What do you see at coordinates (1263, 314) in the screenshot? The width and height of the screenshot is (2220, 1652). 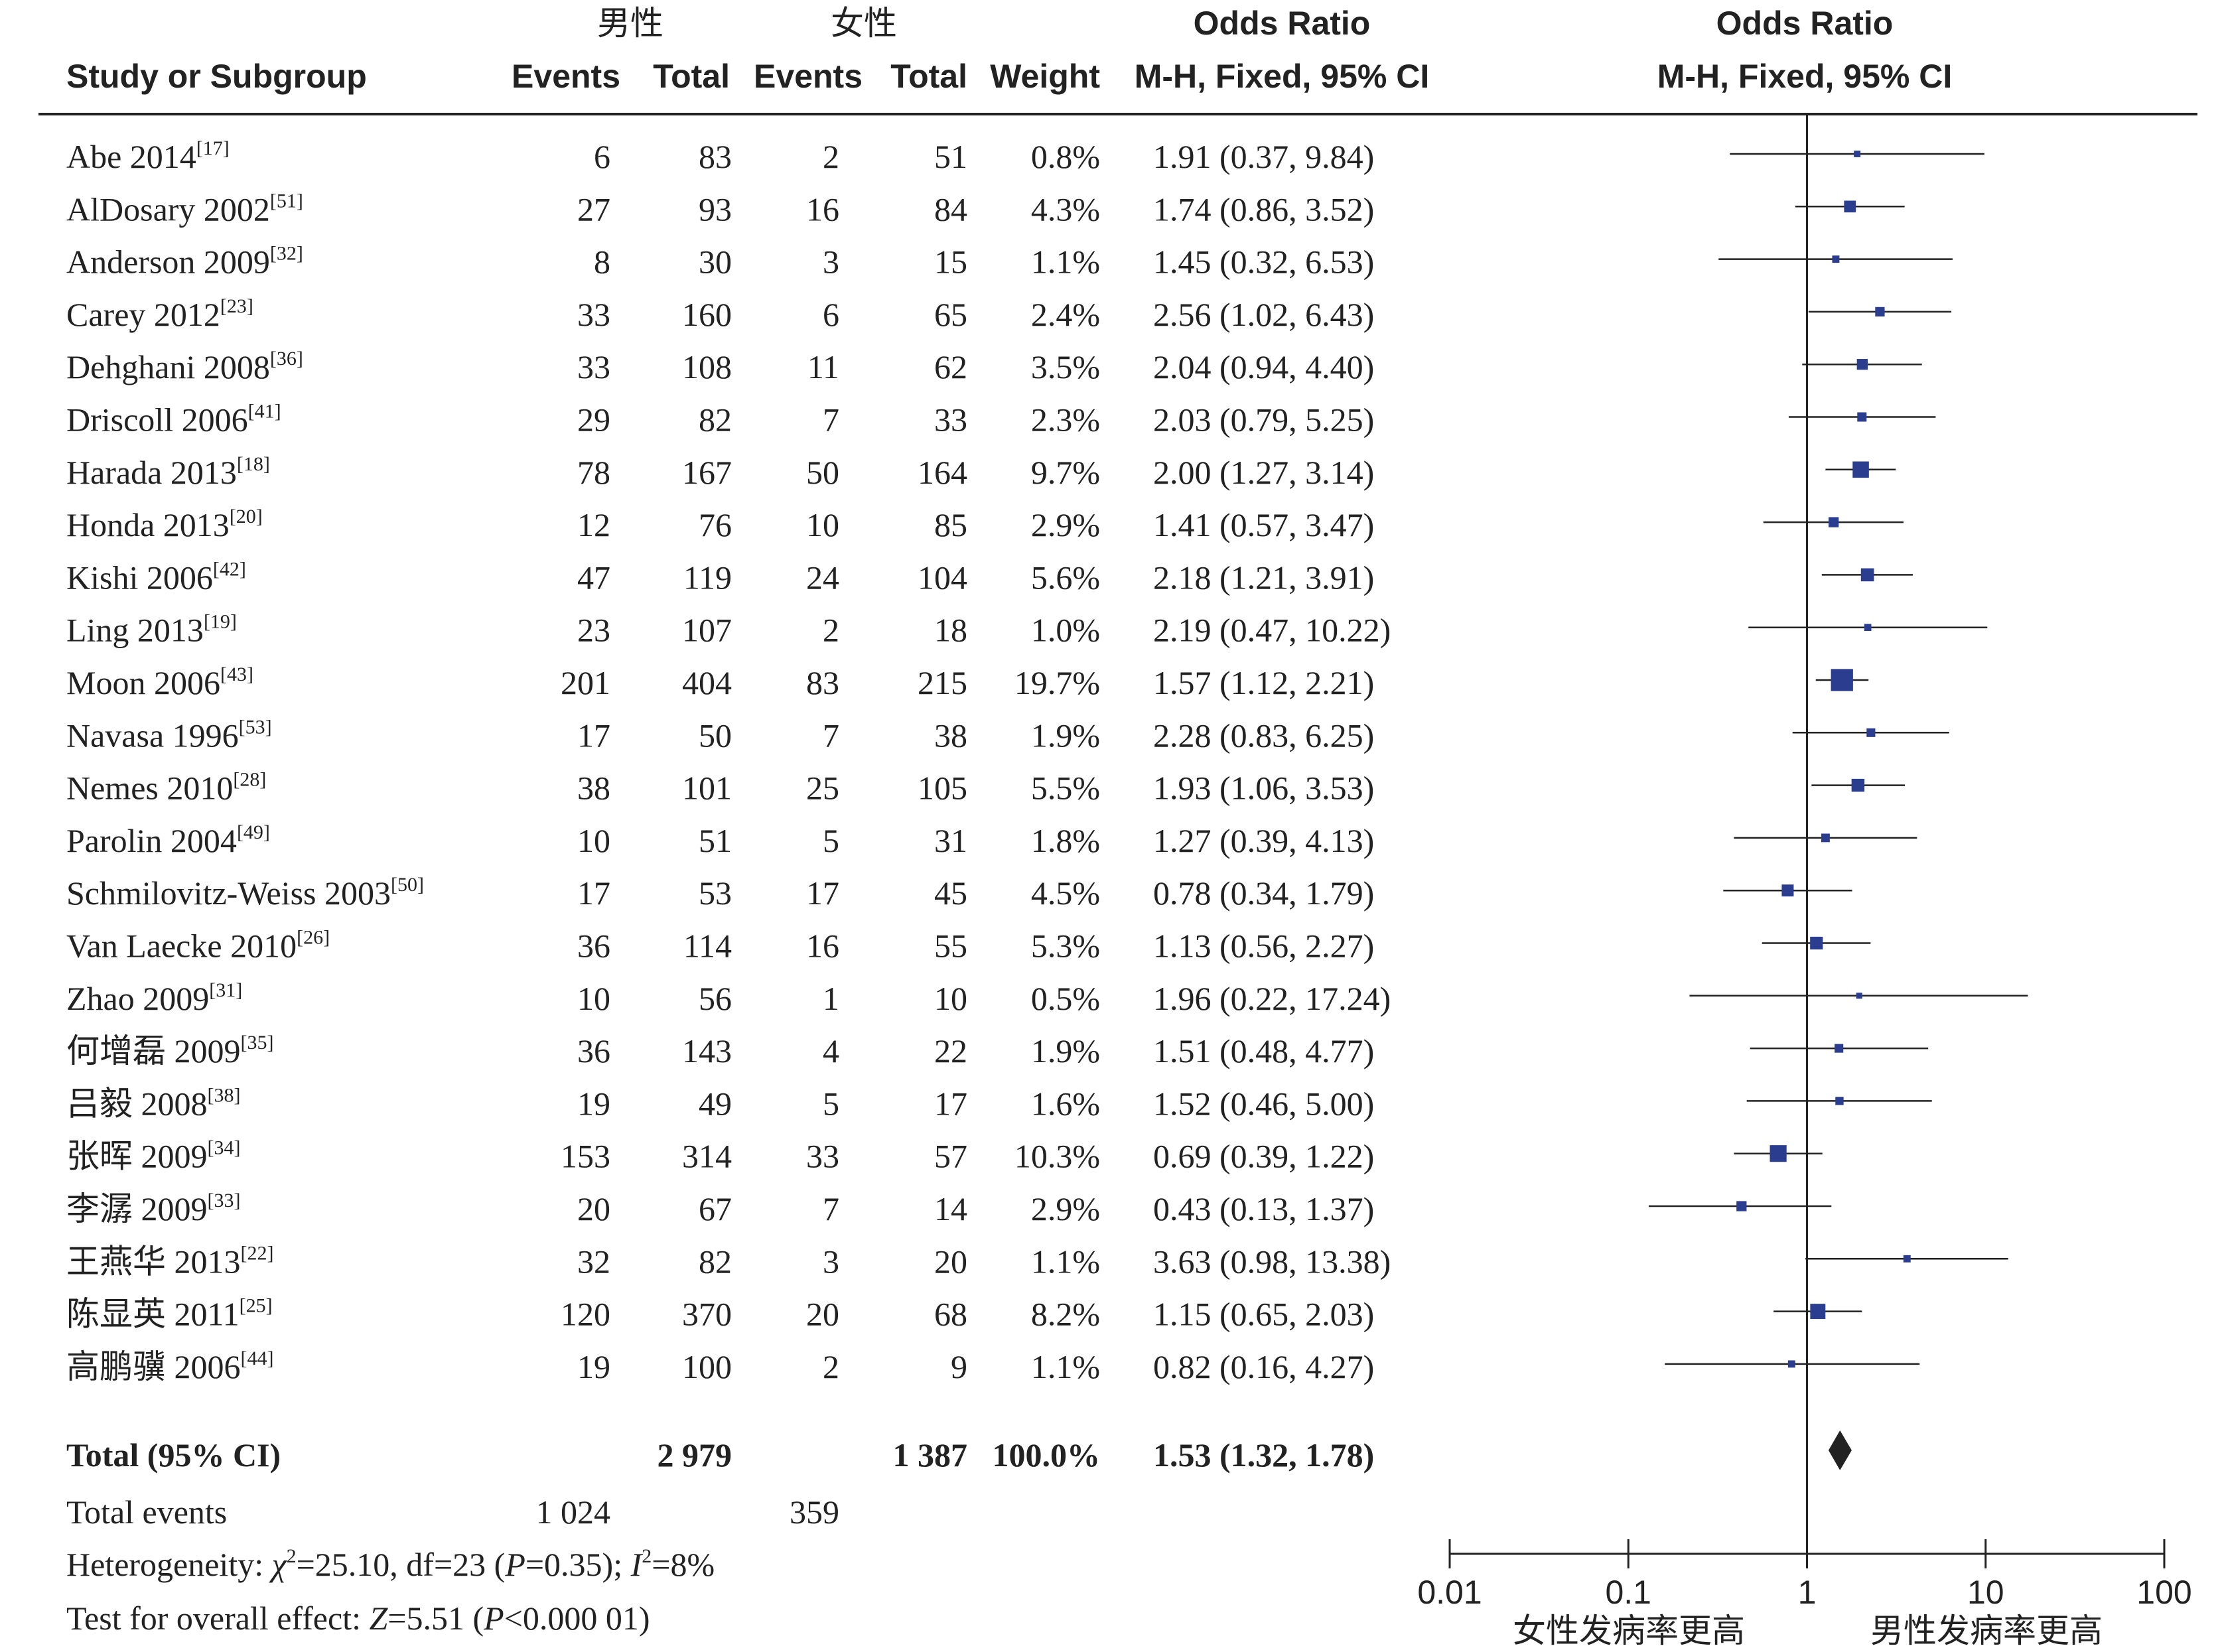 I see `study-ci: 2.56 (1.02, 6.43)` at bounding box center [1263, 314].